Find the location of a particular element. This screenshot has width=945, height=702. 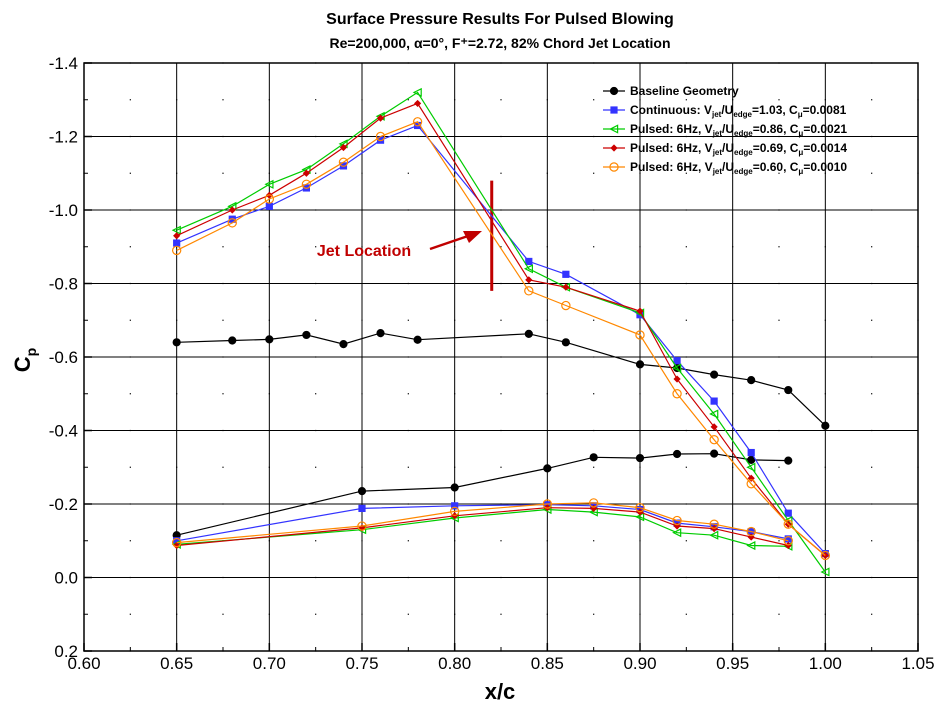

legend-subscript: jet is located at coordinates (717, 171).